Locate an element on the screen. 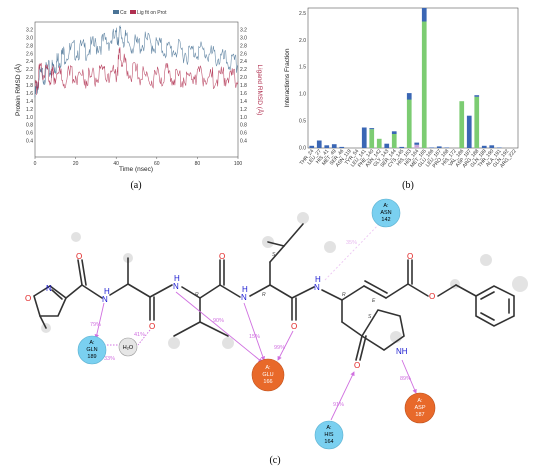 The width and height of the screenshot is (550, 469). water-label: H₂O is located at coordinates (128, 348).